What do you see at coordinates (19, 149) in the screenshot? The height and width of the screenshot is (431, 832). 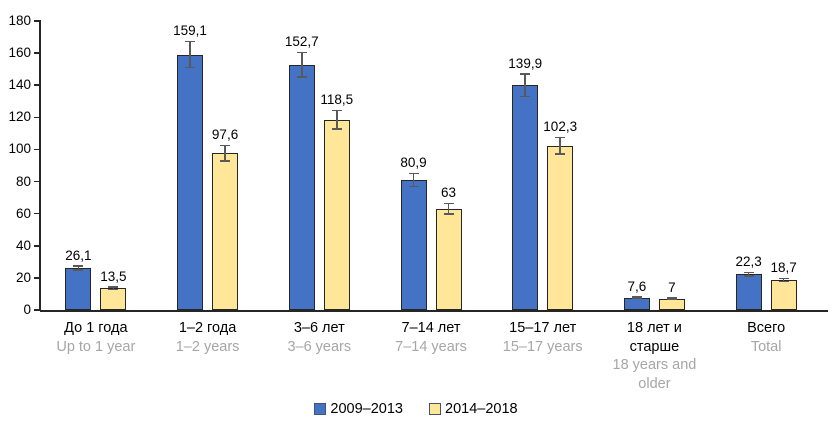 I see `y-tick-label: 100` at bounding box center [19, 149].